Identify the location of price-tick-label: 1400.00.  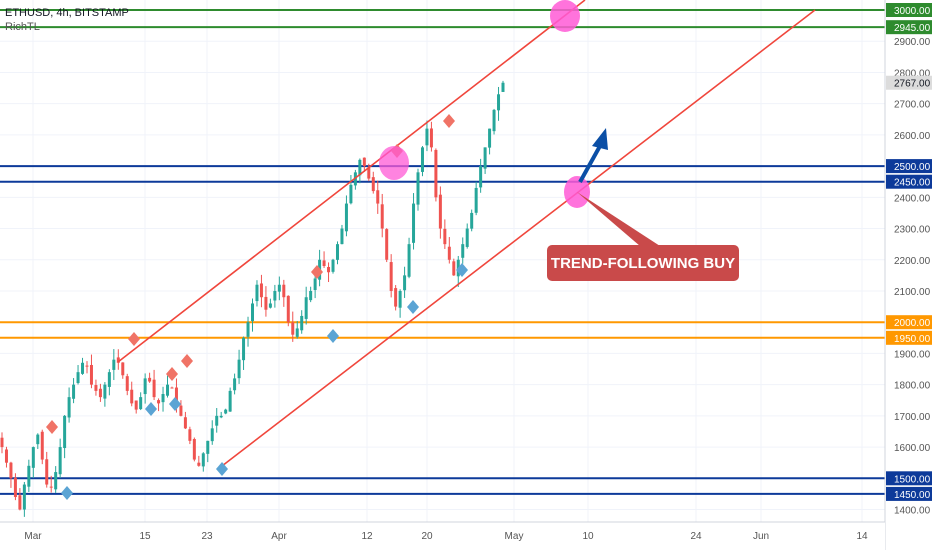
(912, 511).